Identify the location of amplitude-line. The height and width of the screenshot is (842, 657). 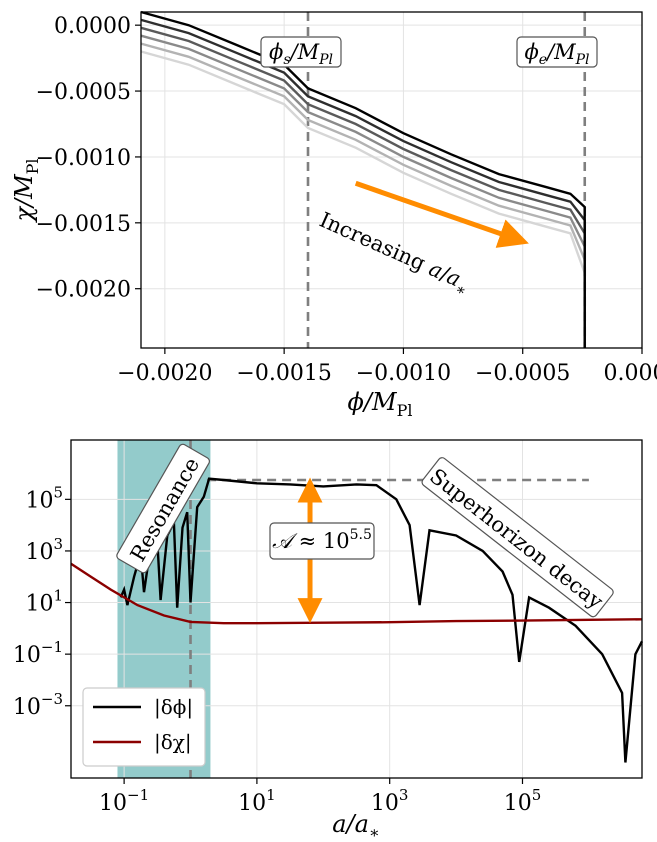
(356, 593).